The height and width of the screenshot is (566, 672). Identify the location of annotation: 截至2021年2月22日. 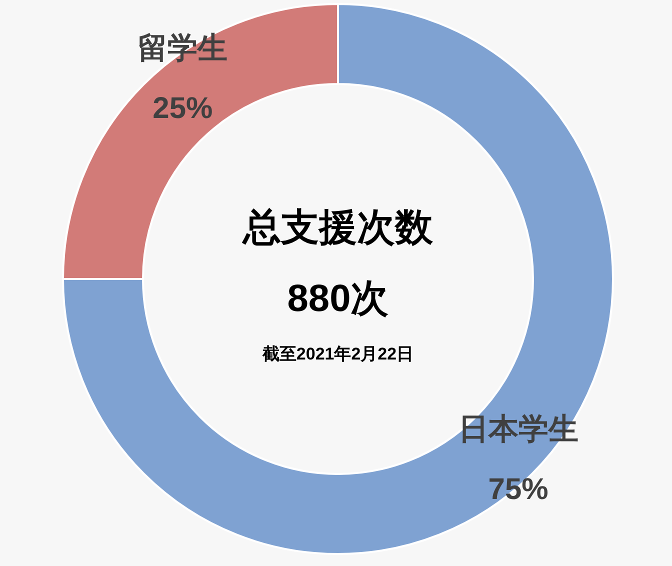
(338, 354).